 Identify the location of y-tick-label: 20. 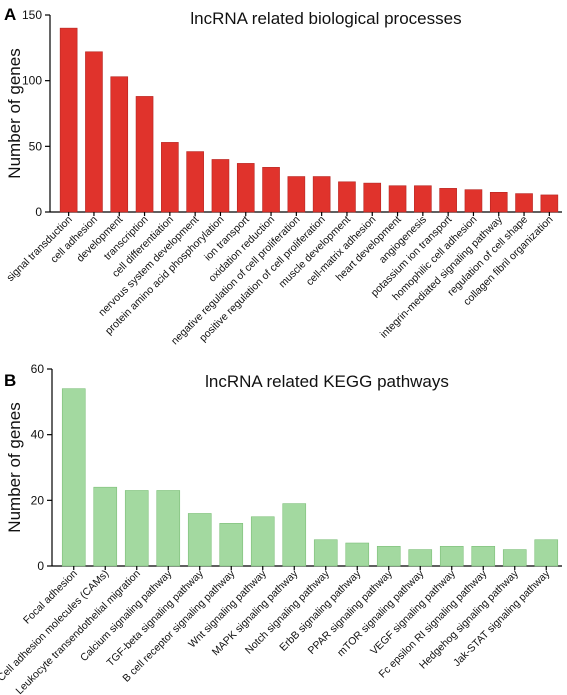
(38, 500).